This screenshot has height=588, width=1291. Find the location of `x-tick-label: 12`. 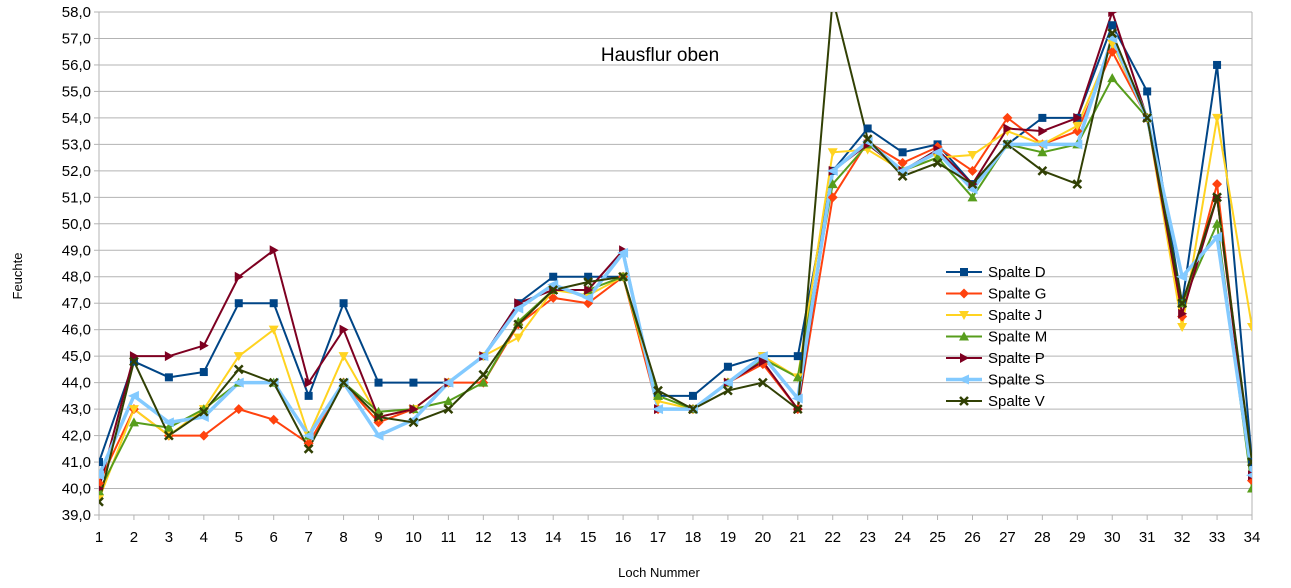

x-tick-label: 12 is located at coordinates (483, 537).